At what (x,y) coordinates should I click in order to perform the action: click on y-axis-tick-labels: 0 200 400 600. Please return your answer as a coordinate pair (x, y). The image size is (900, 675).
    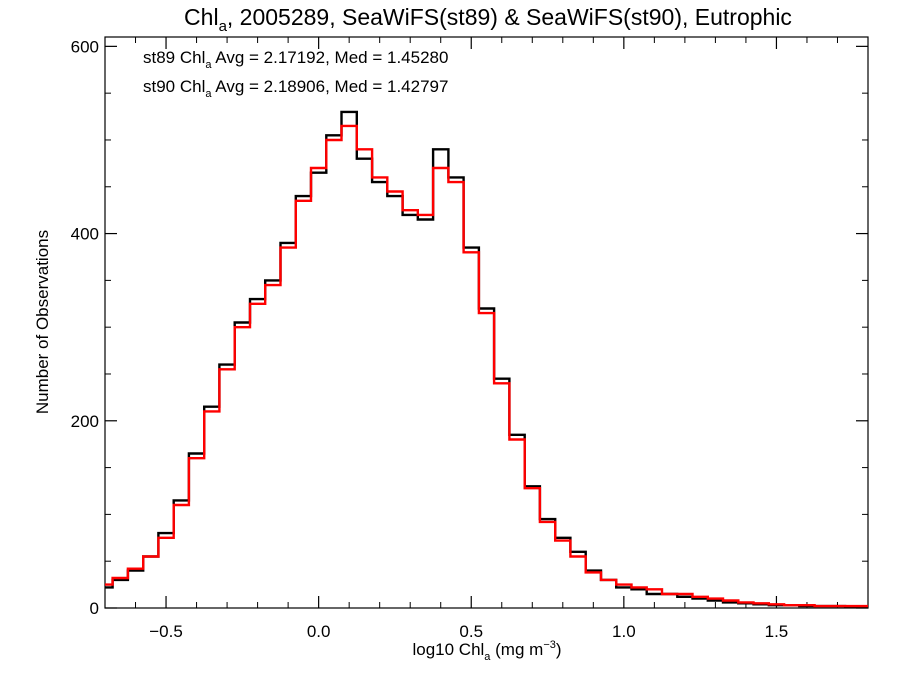
    Looking at the image, I should click on (85, 327).